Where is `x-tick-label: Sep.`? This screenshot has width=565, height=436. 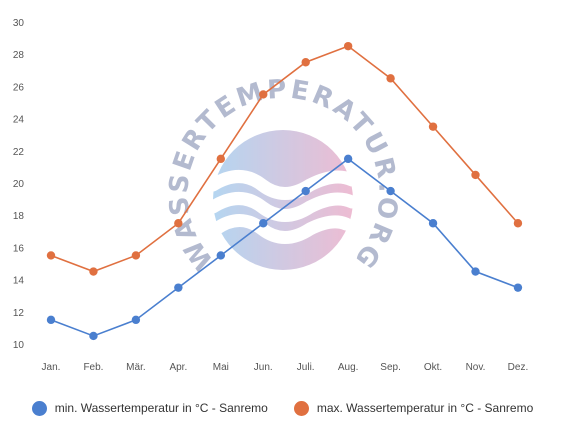
x-tick-label: Sep. is located at coordinates (390, 367).